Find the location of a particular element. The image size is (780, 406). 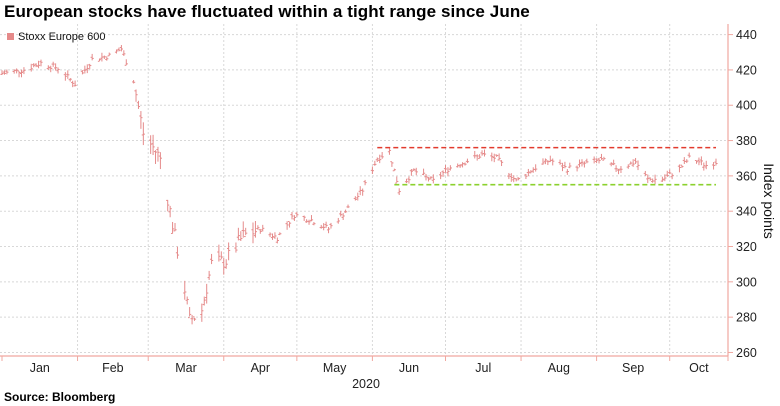

x-tick-label: May is located at coordinates (335, 368).